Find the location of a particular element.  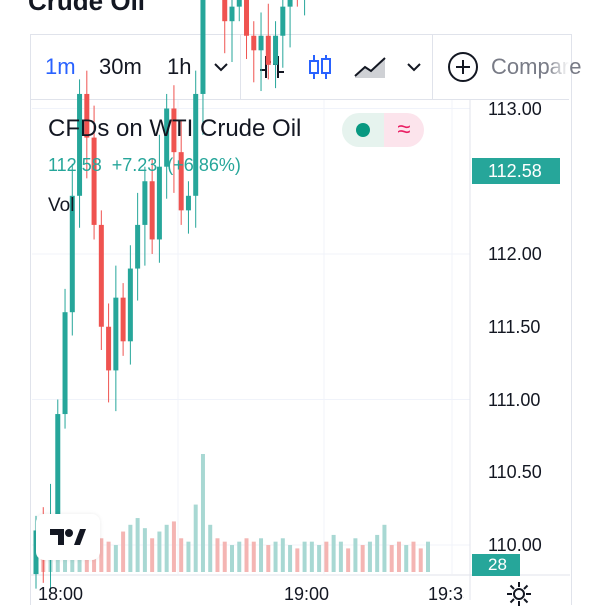

interval-dropdown-button is located at coordinates (221, 67).